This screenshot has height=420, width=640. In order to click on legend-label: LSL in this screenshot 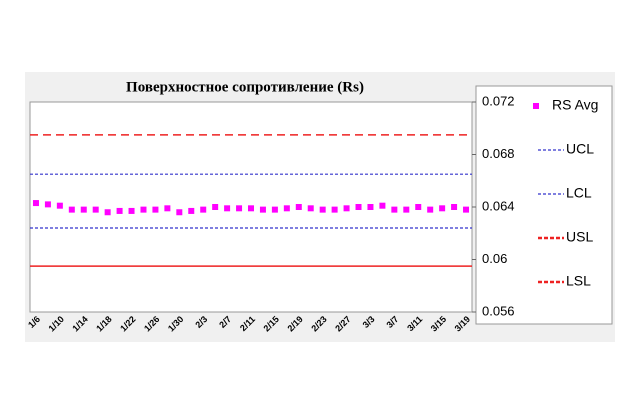, I will do `click(578, 281)`.